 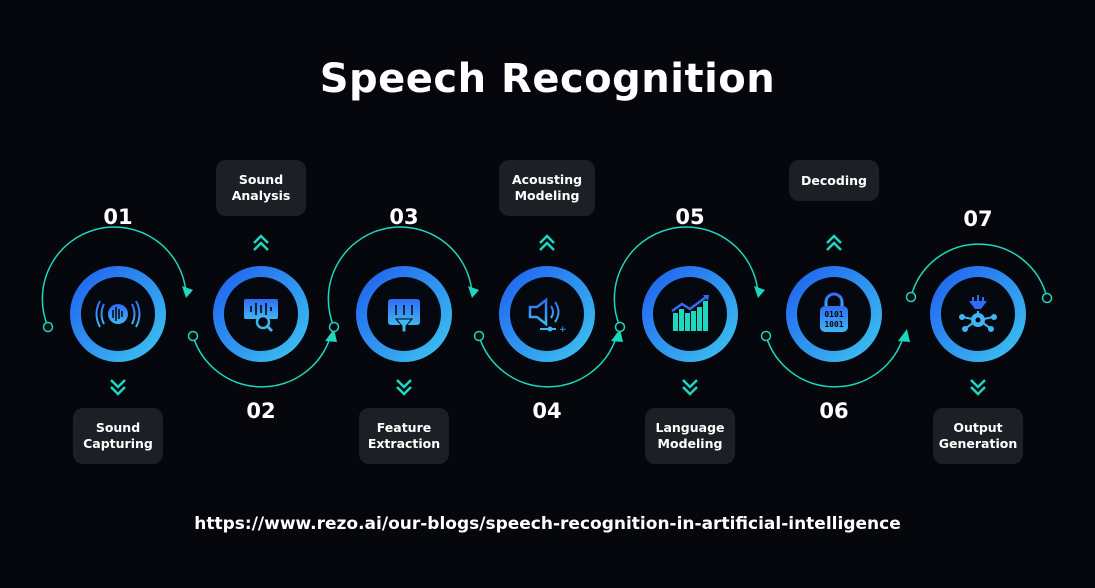 What do you see at coordinates (547, 79) in the screenshot?
I see `page-title: Speech Recognition` at bounding box center [547, 79].